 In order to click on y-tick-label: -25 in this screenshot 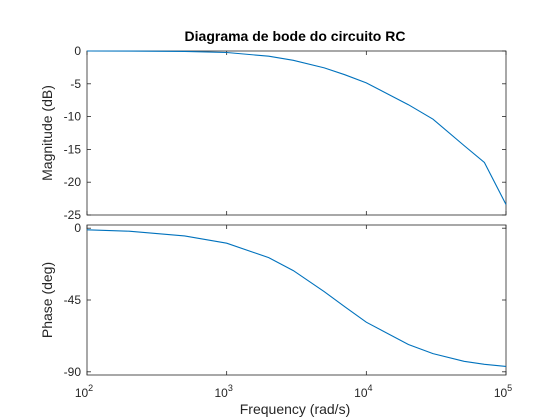, I will do `click(73, 215)`.